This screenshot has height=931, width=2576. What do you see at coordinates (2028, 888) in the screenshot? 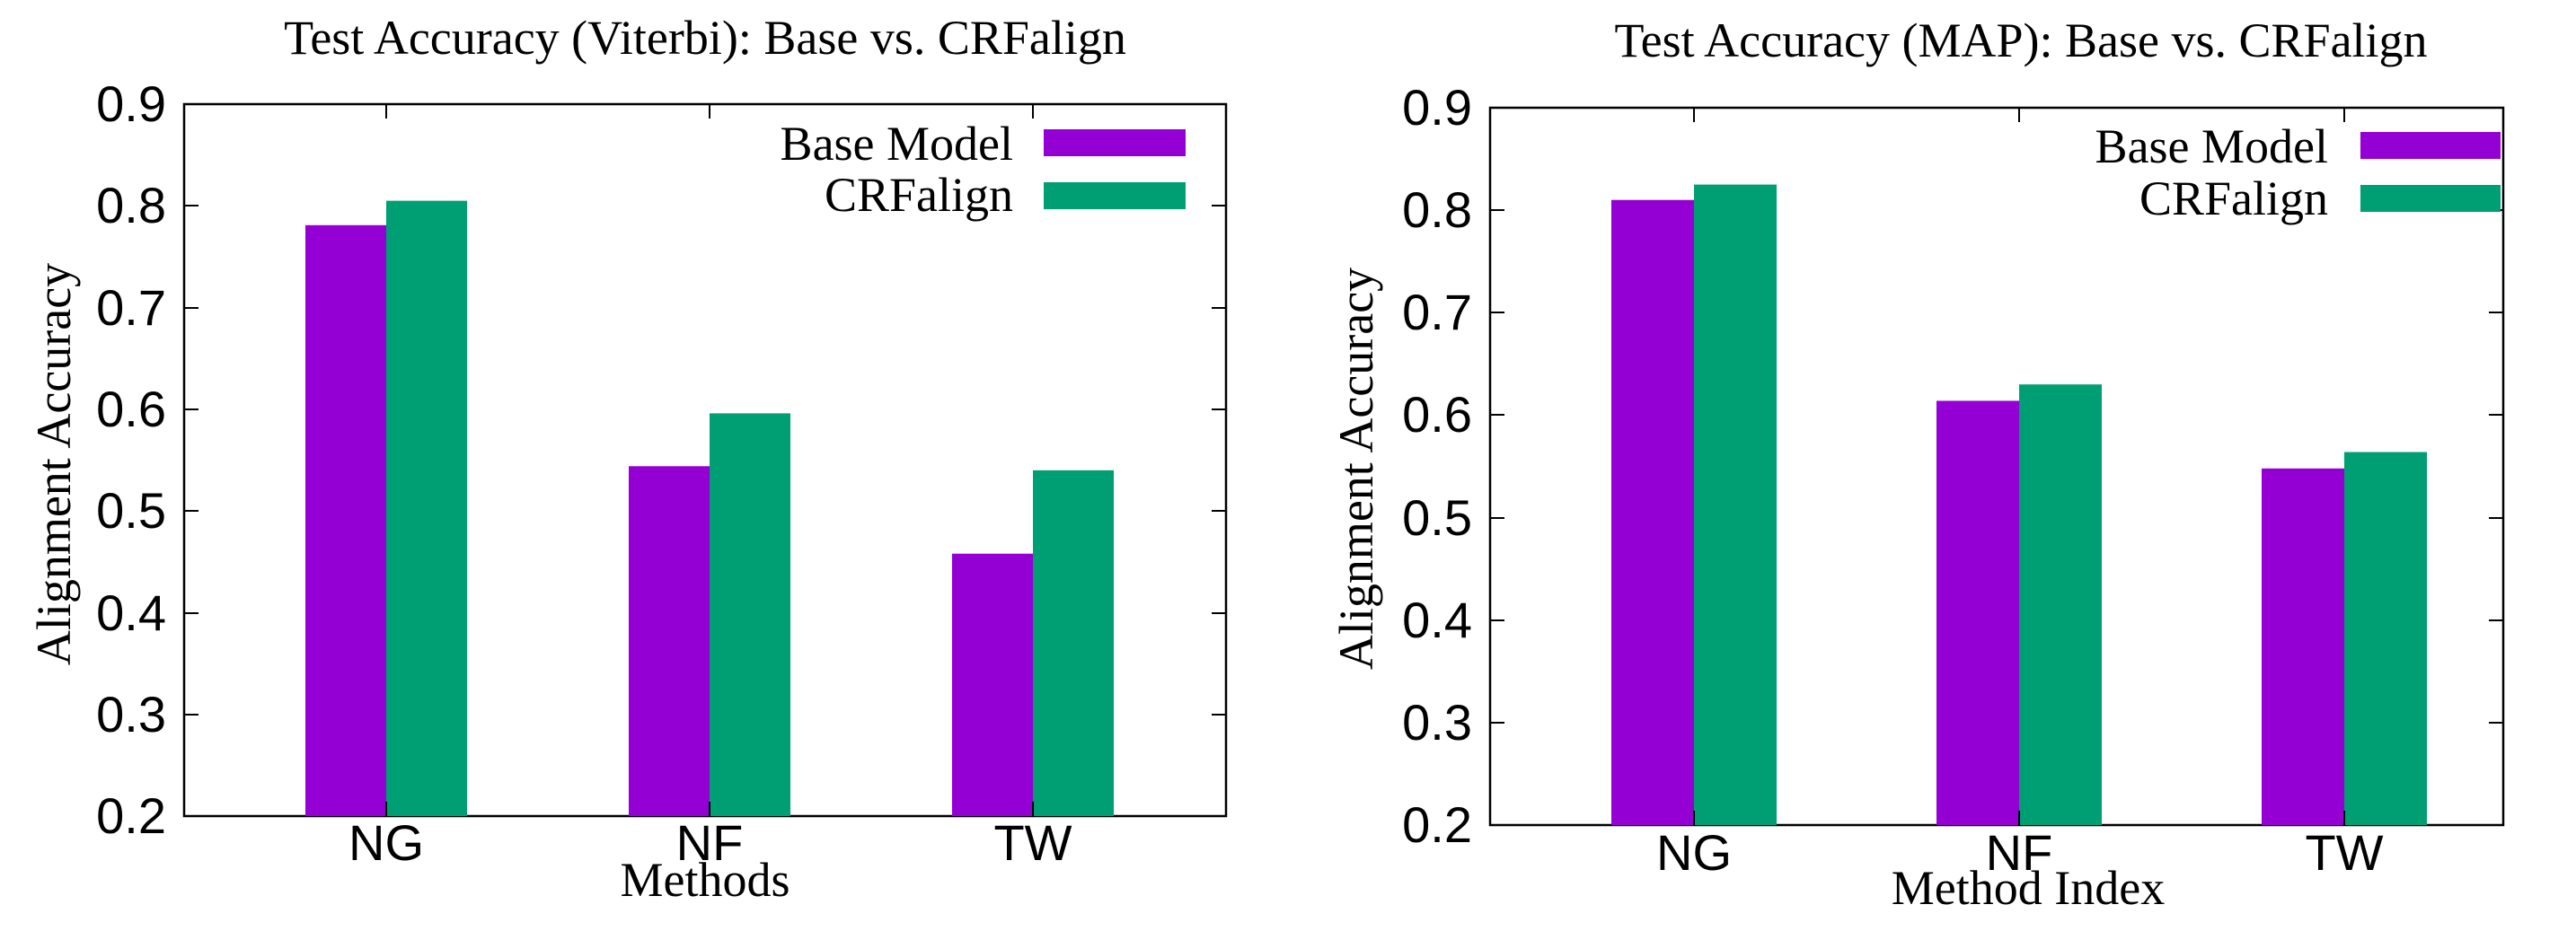
I see `x-axis-label: Method Index` at bounding box center [2028, 888].